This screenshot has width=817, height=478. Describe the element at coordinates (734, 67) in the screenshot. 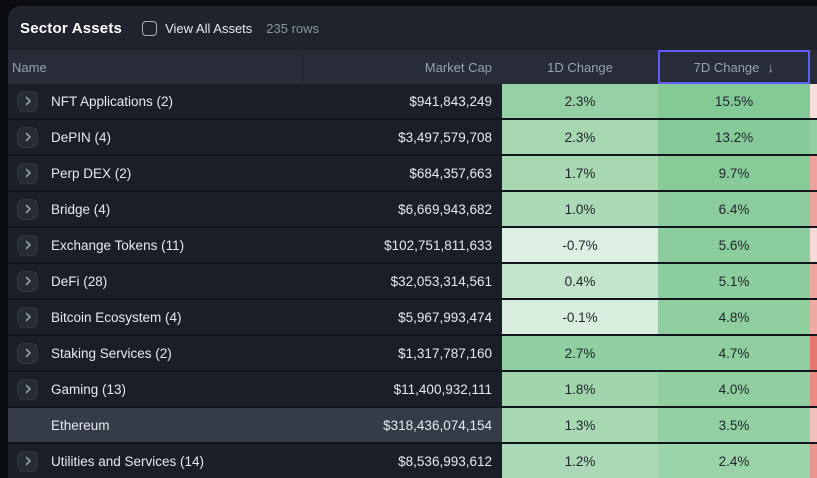

I see `column-header-7d-change: 7D Change ↓` at that location.